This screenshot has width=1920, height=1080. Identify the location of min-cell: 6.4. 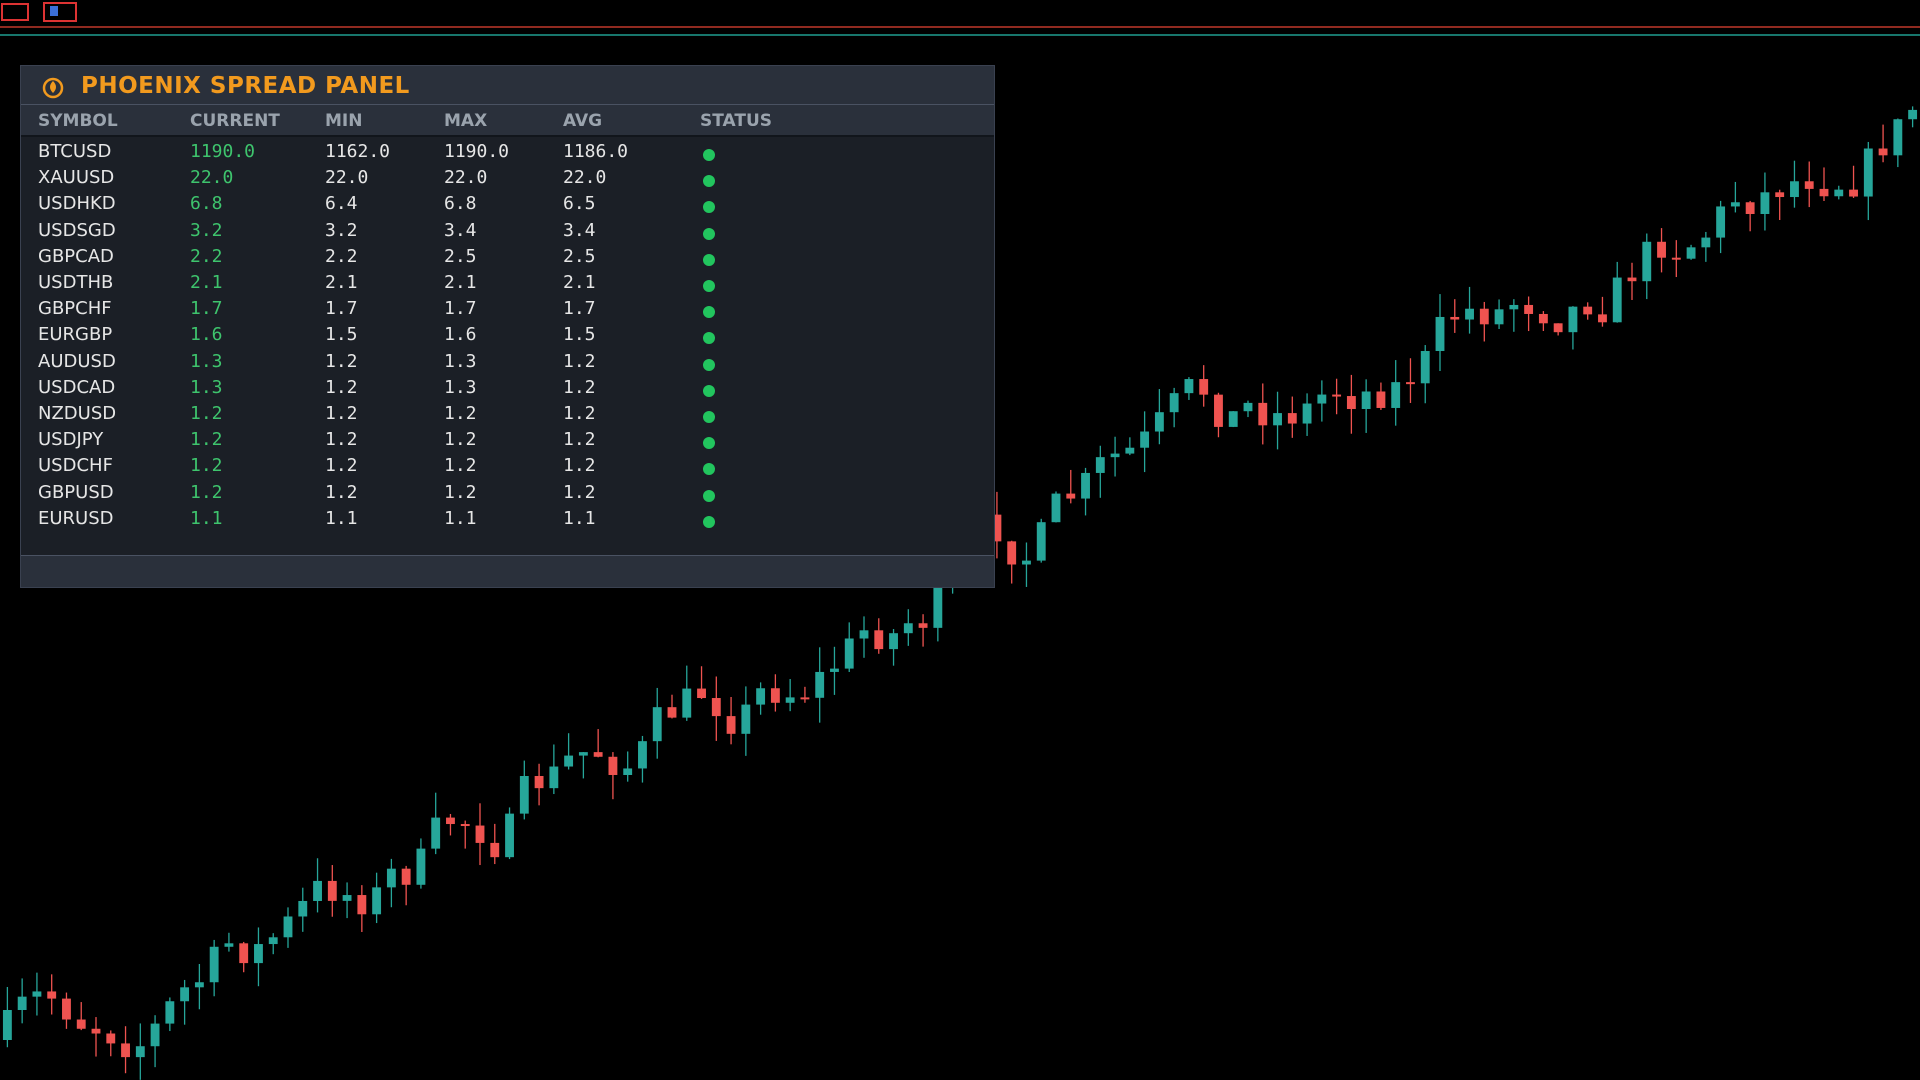
(341, 204).